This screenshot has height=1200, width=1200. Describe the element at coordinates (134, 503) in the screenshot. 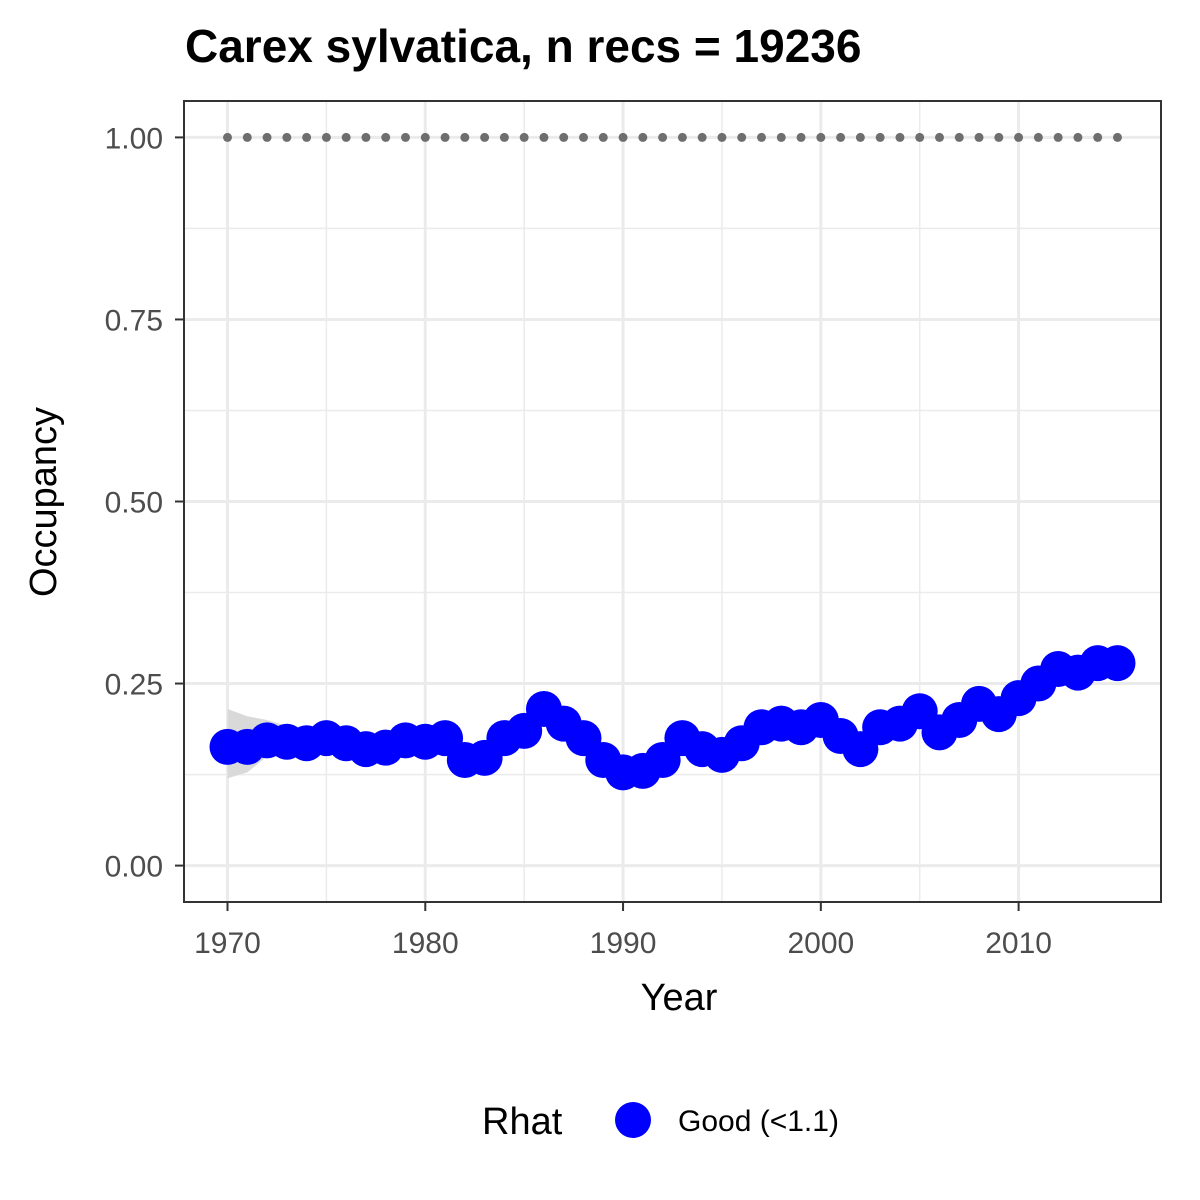

I see `y-tick-label: 0.50` at that location.